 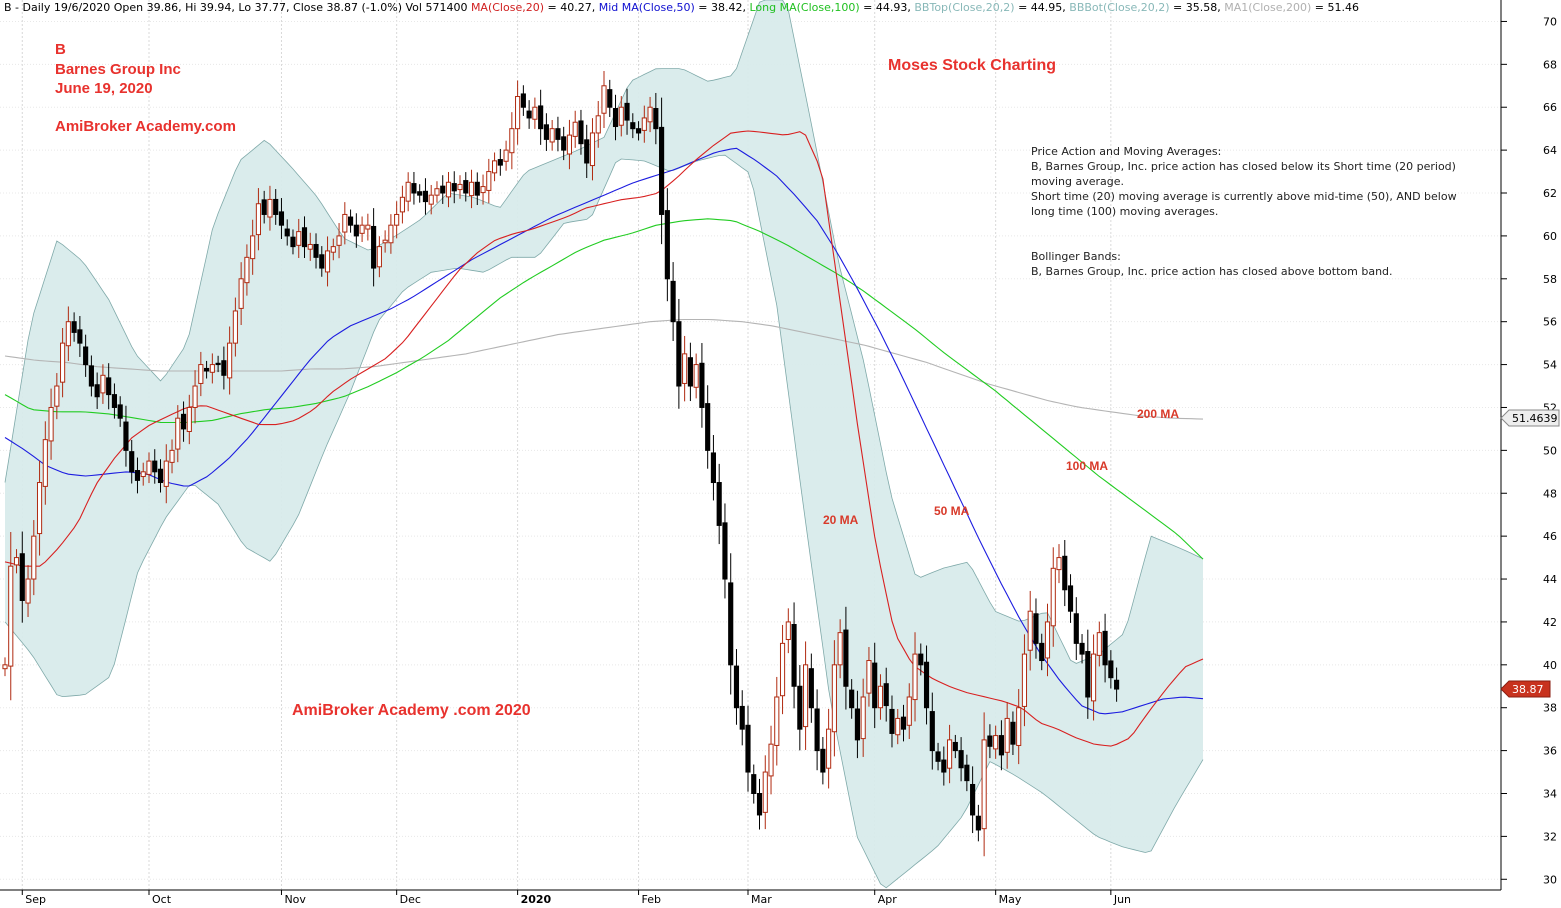 What do you see at coordinates (1550, 793) in the screenshot?
I see `y-tick-label-34: 34` at bounding box center [1550, 793].